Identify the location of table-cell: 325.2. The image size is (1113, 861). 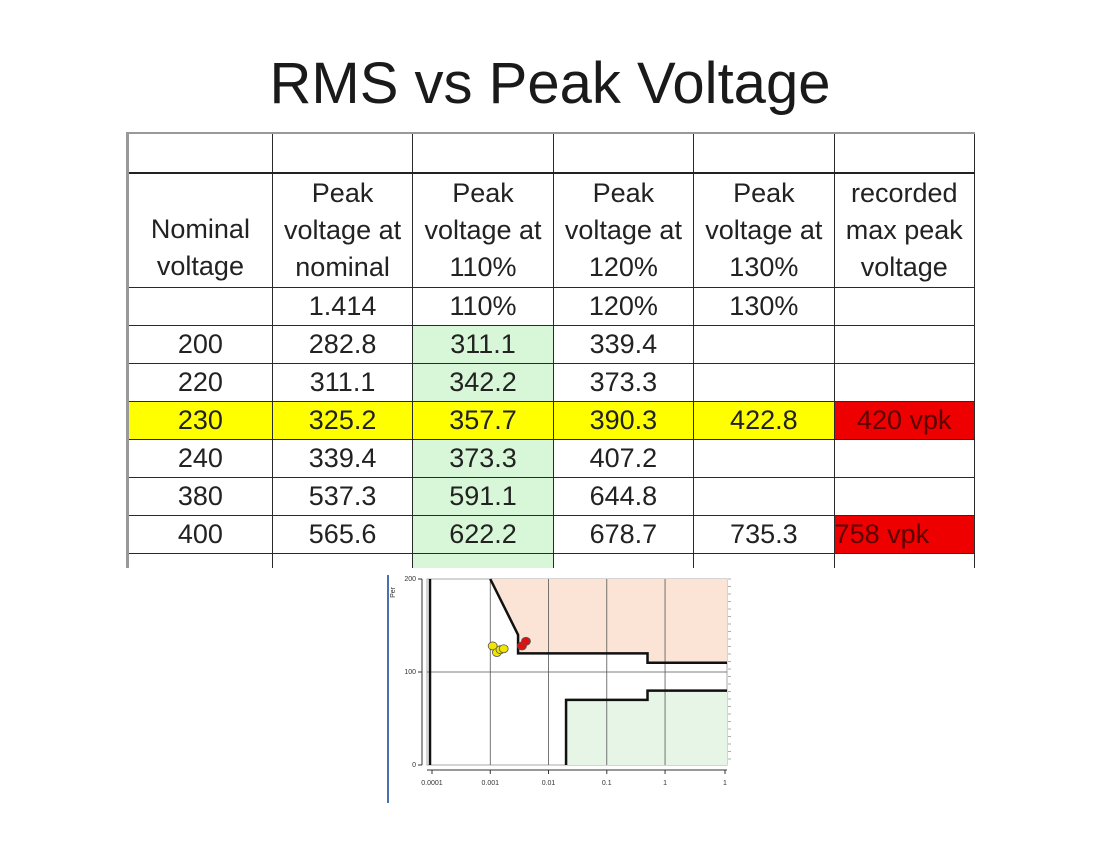
(342, 420).